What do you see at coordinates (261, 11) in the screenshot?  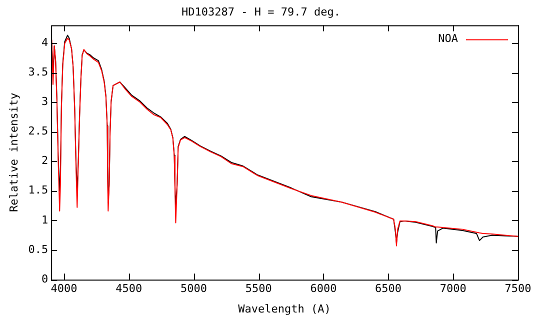 I see `chart-title: HD103287 - H = 79.7 deg.` at bounding box center [261, 11].